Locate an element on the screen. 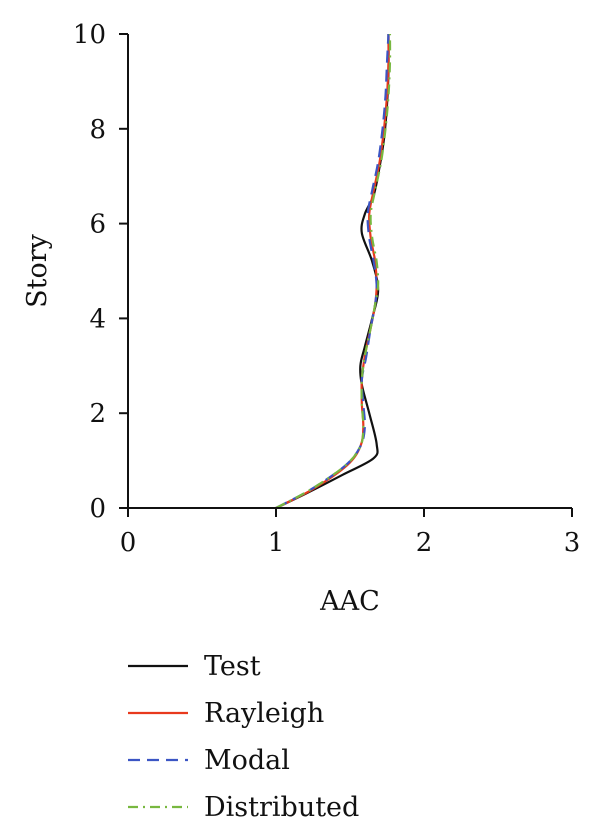 The height and width of the screenshot is (837, 600). plot-lines is located at coordinates (333, 271).